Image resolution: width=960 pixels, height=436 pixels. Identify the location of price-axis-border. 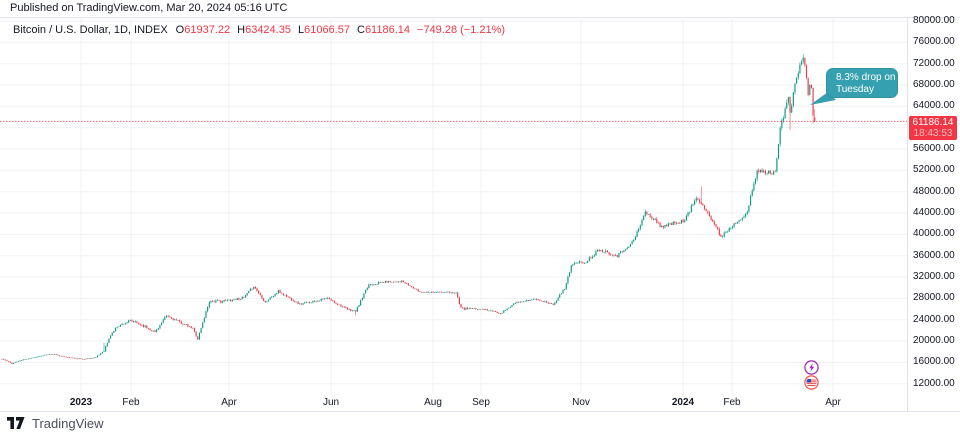
(907, 214).